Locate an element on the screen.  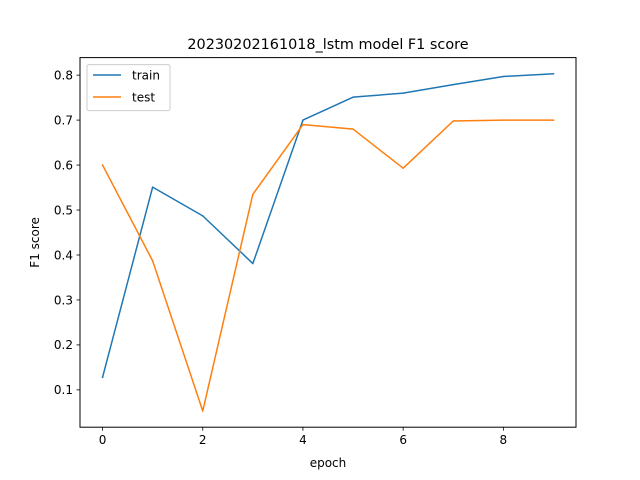
y-tick-label: 0.2 is located at coordinates (63, 345).